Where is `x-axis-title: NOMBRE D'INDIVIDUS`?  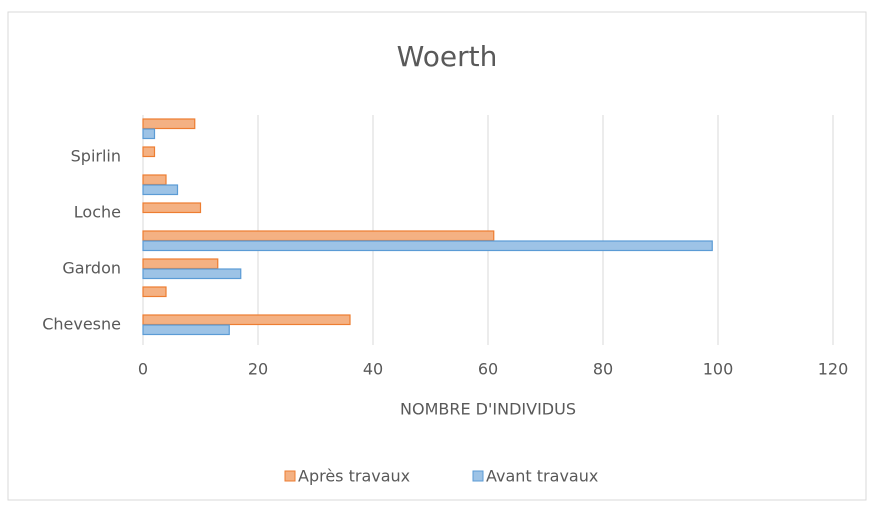 x-axis-title: NOMBRE D'INDIVIDUS is located at coordinates (488, 409).